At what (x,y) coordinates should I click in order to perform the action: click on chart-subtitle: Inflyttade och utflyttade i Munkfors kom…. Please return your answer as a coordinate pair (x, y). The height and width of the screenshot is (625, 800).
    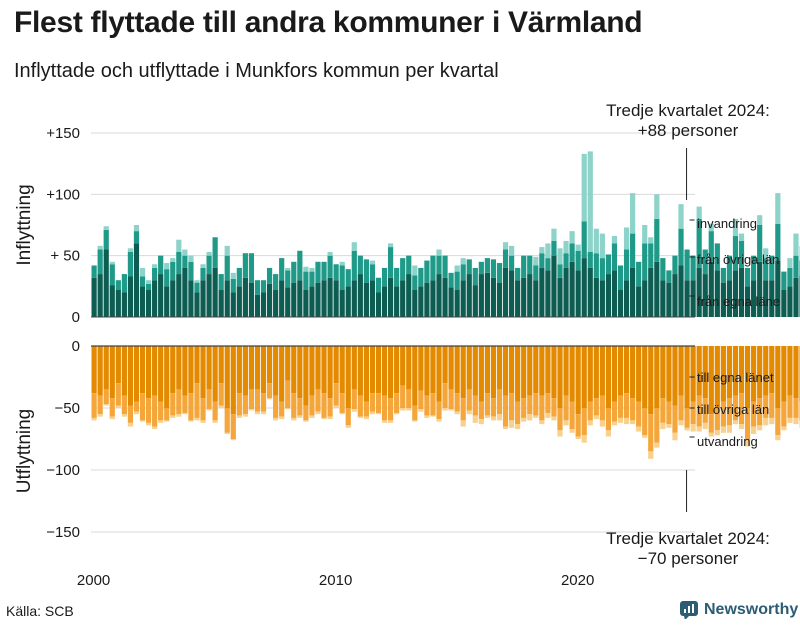
    Looking at the image, I should click on (256, 71).